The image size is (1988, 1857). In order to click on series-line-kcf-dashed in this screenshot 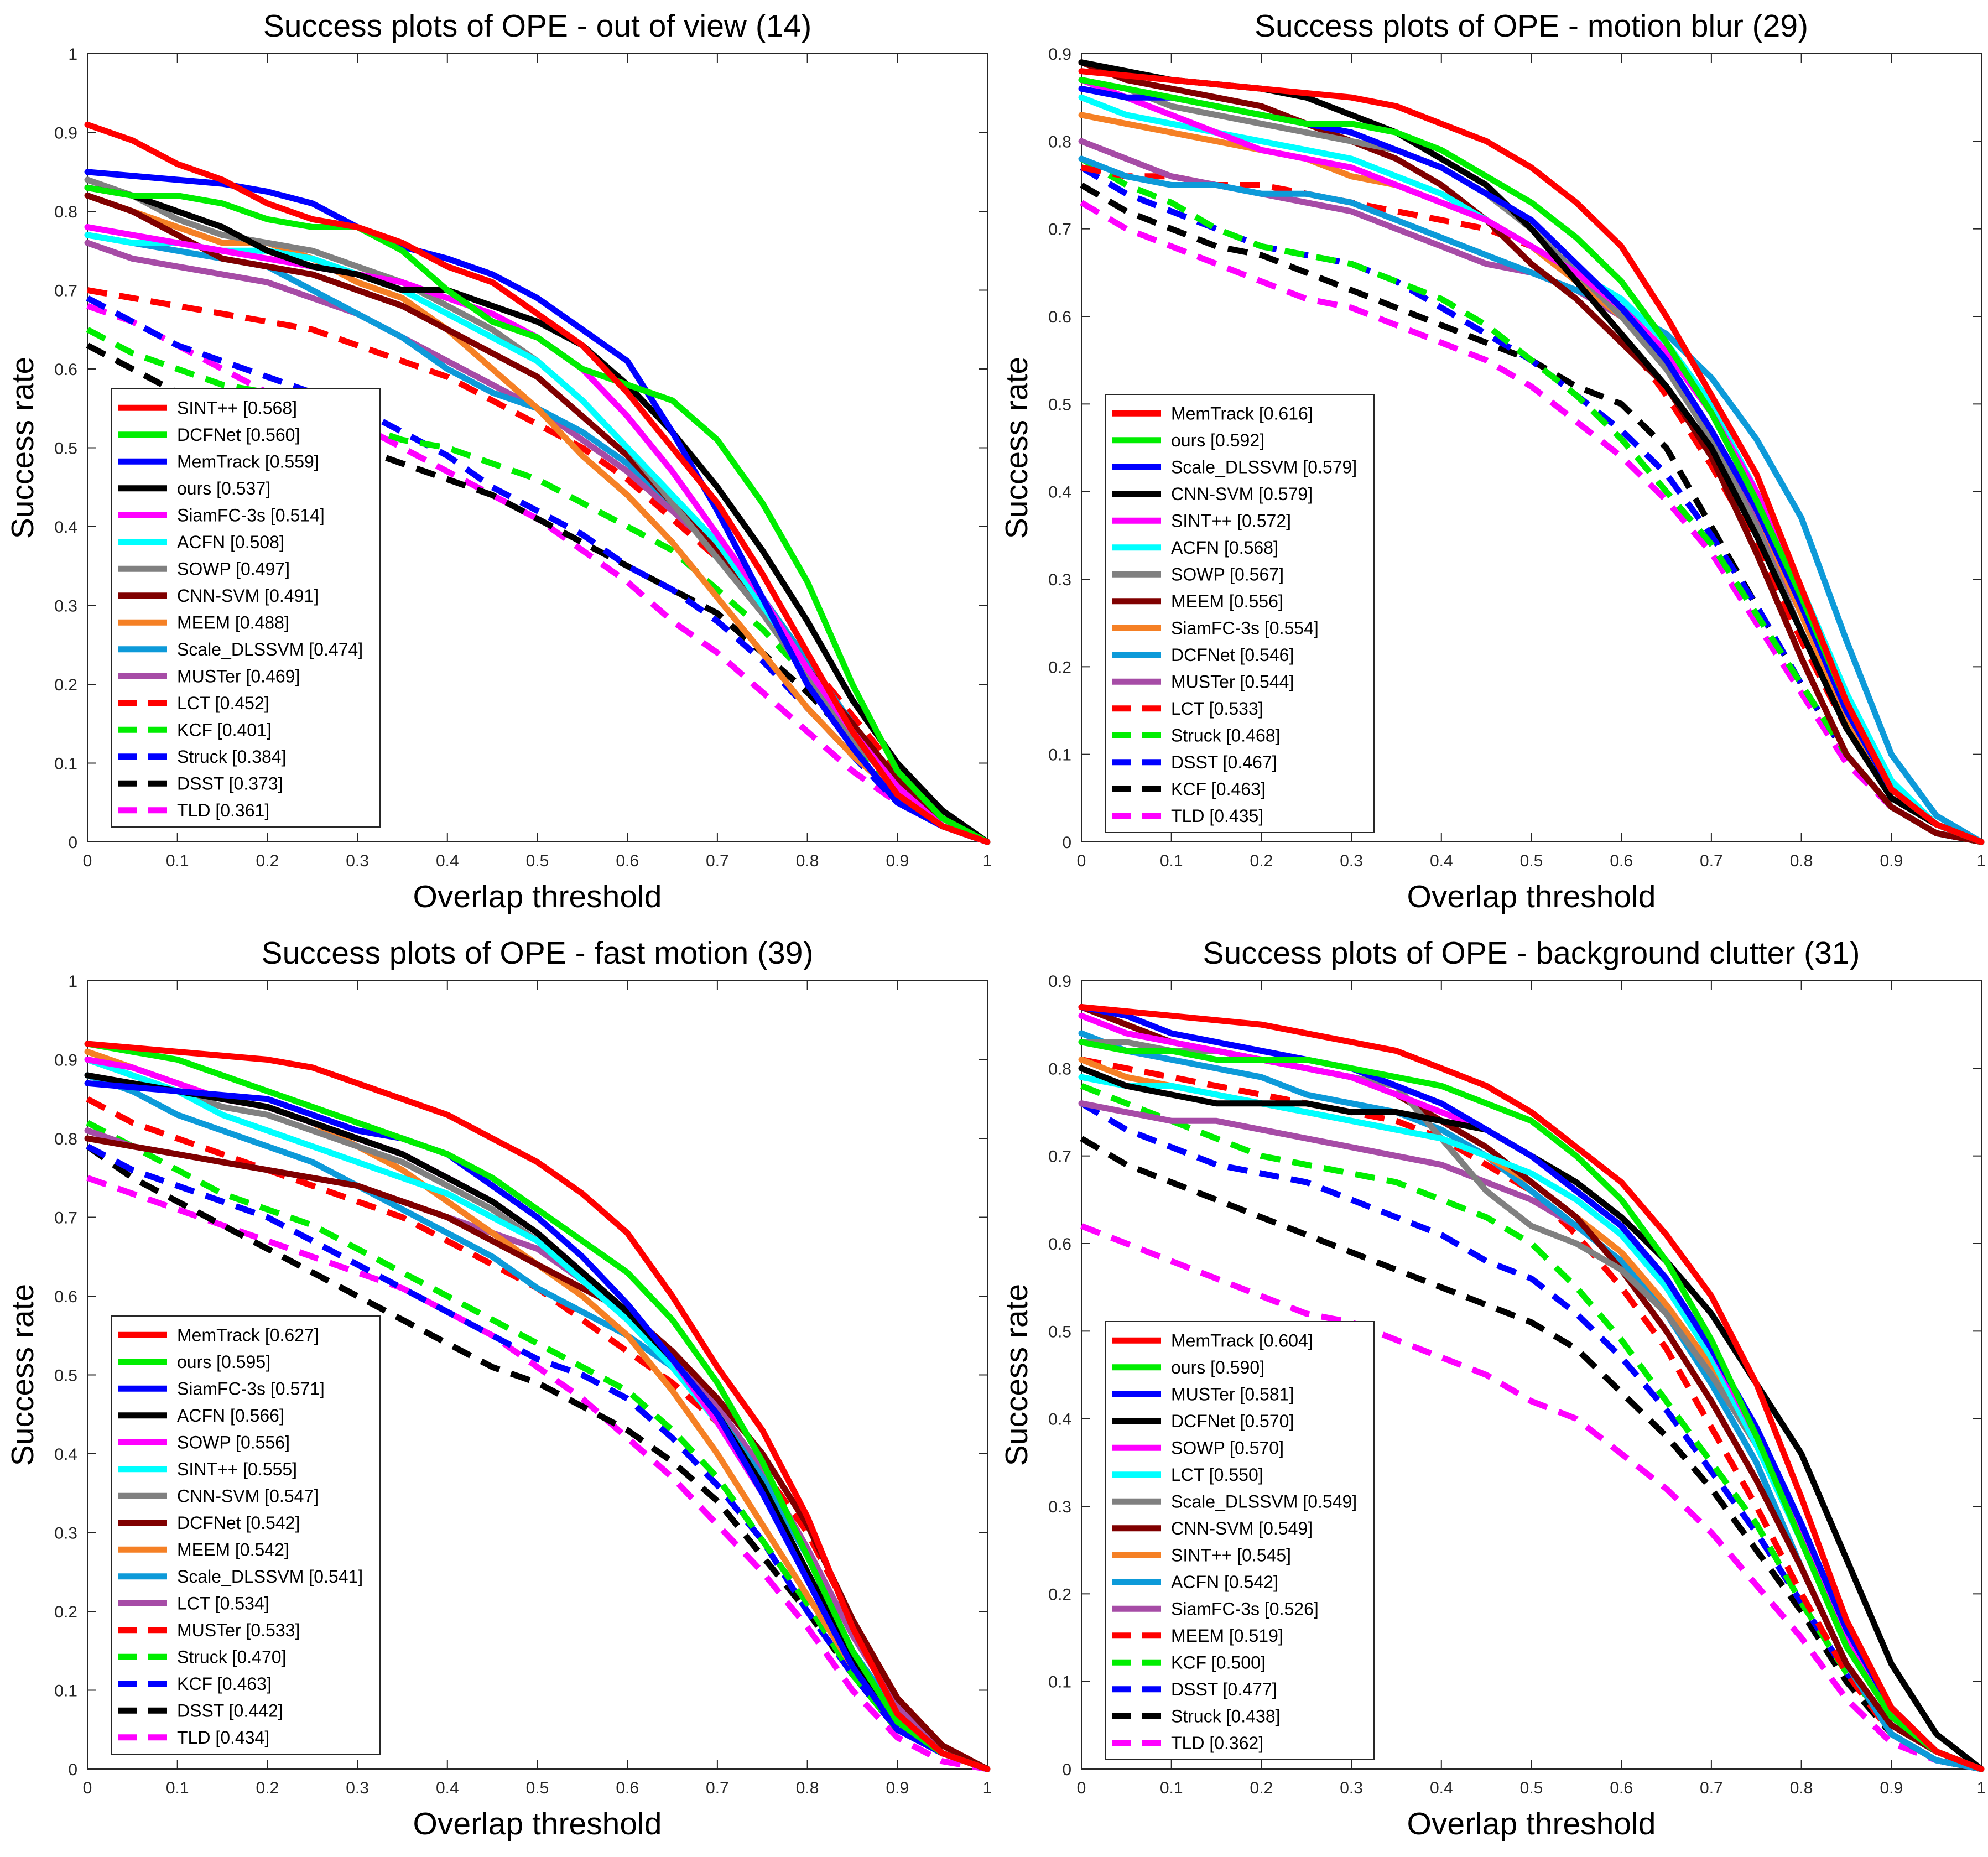, I will do `click(537, 585)`.